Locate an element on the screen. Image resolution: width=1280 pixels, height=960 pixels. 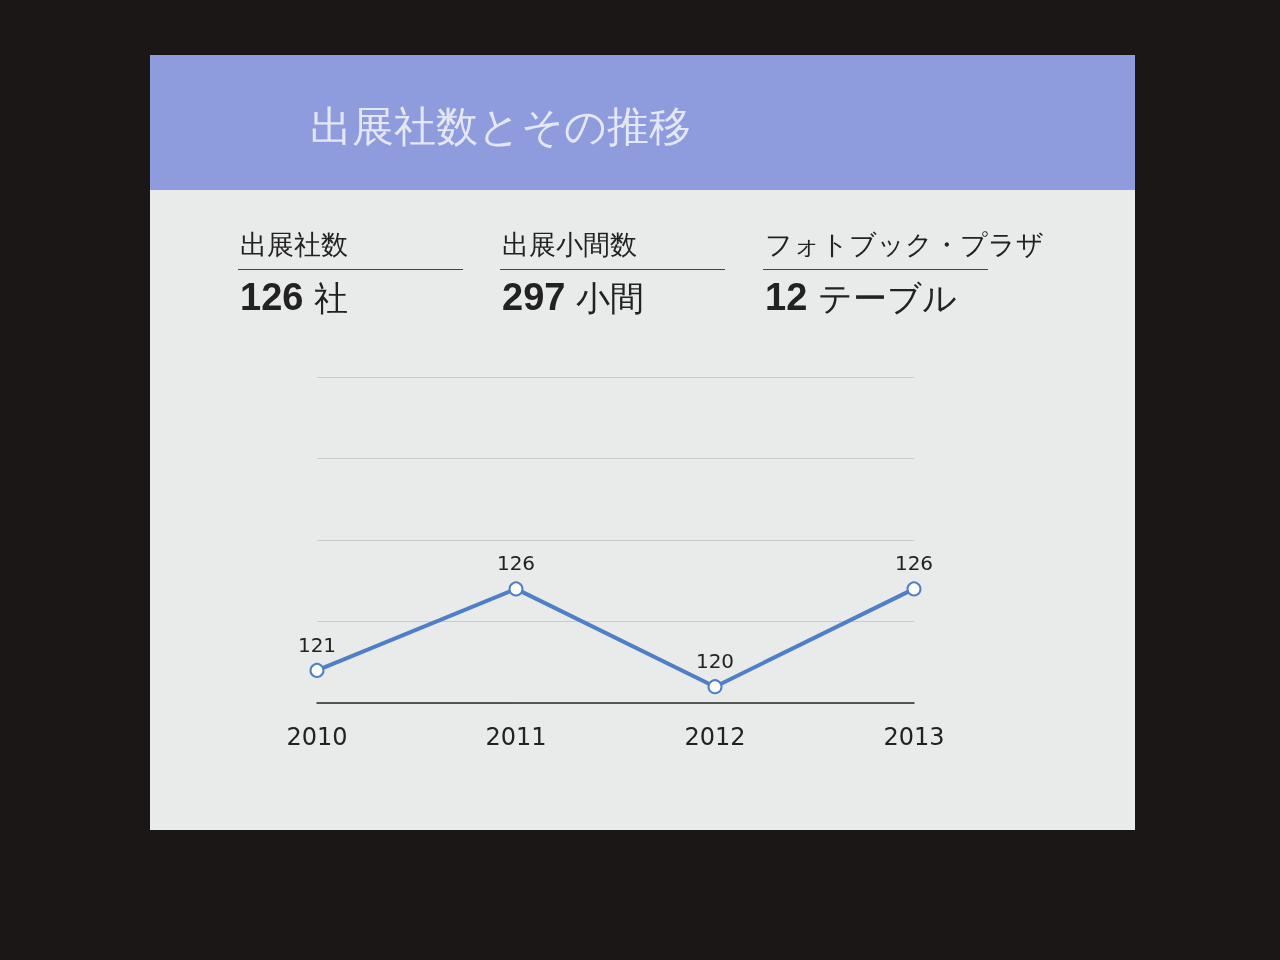
x-tick-label: 2010 is located at coordinates (317, 737).